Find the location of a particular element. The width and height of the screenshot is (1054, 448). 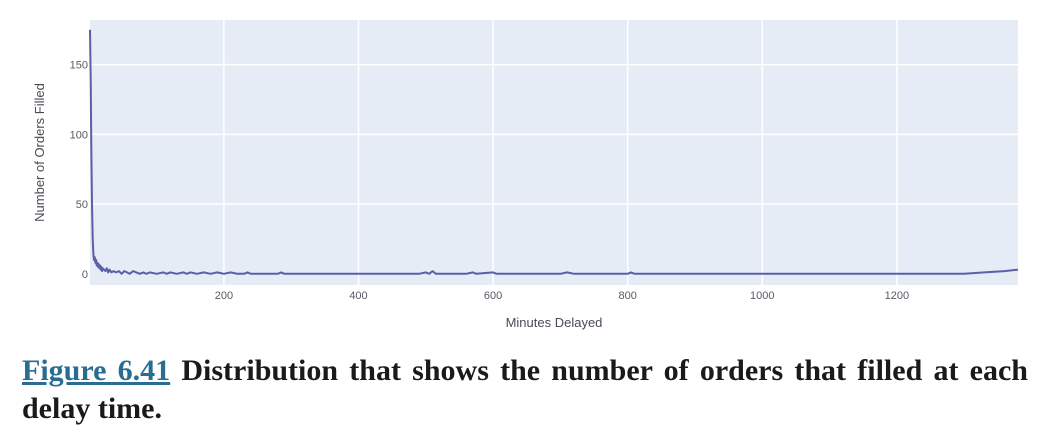

y-tick-label: 150 is located at coordinates (79, 66).